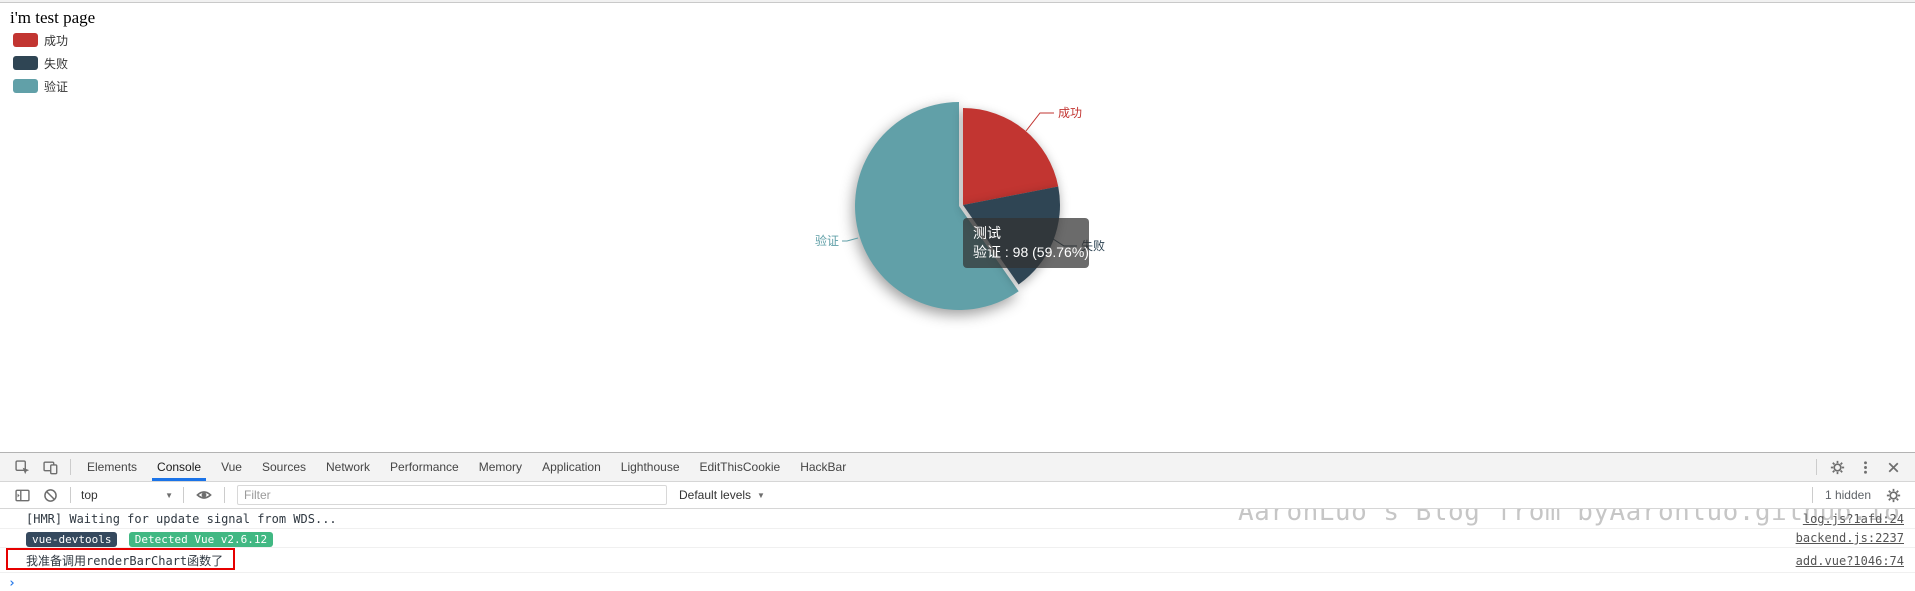 The image size is (1915, 591). What do you see at coordinates (1849, 561) in the screenshot?
I see `source-link: add.vue?1046:74` at bounding box center [1849, 561].